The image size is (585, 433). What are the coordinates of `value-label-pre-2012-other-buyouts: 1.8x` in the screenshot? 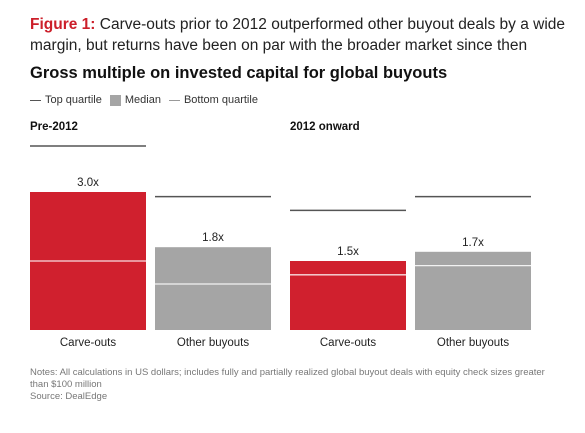 It's located at (213, 238).